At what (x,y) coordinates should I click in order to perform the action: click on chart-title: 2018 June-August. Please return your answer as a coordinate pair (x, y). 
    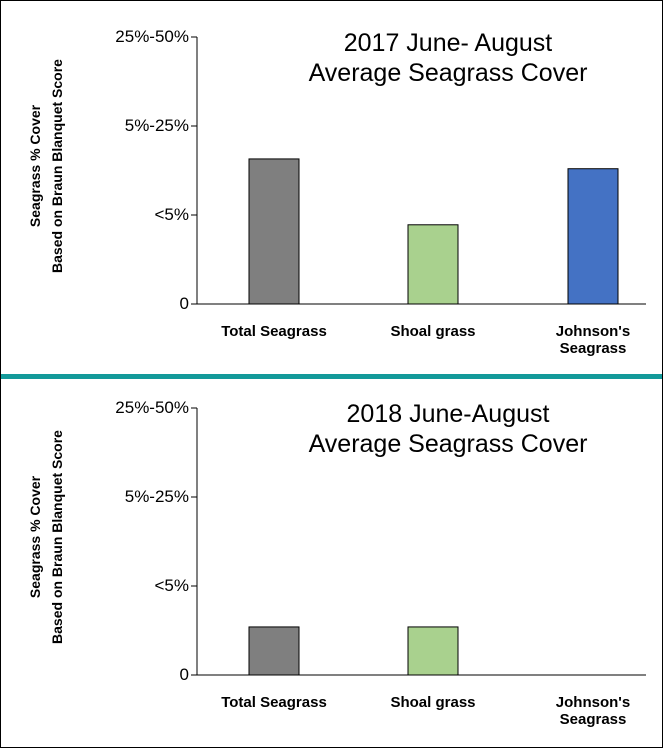
    Looking at the image, I should click on (448, 414).